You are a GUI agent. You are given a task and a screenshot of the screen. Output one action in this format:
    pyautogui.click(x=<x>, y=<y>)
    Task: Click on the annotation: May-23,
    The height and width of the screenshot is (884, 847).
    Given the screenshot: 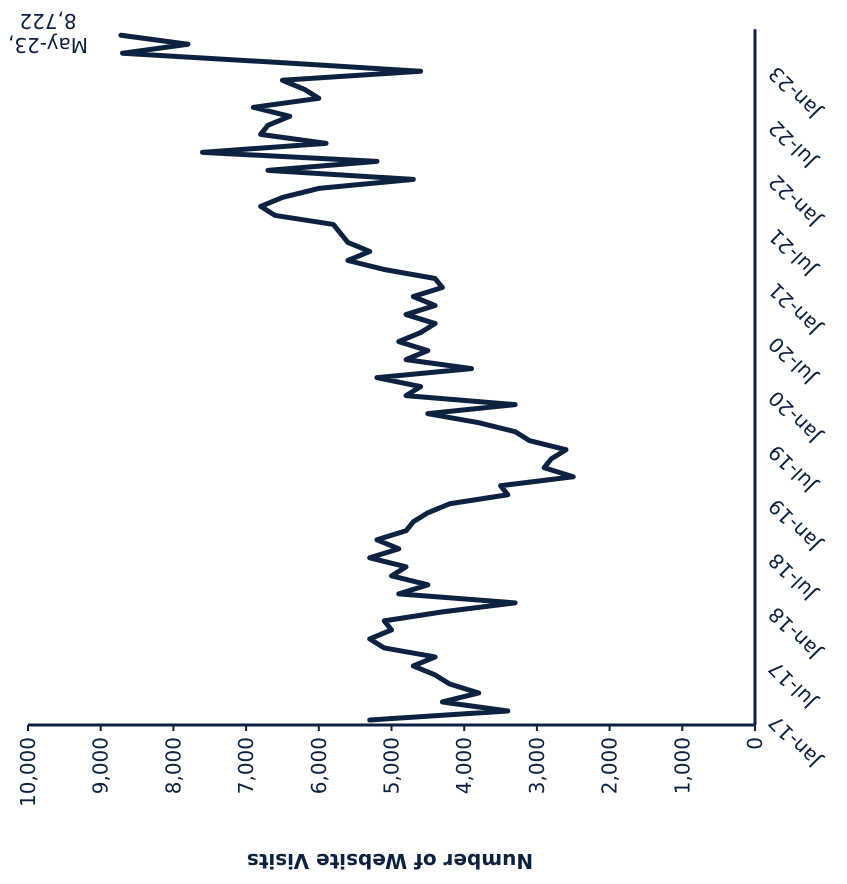 What is the action you would take?
    pyautogui.click(x=48, y=45)
    